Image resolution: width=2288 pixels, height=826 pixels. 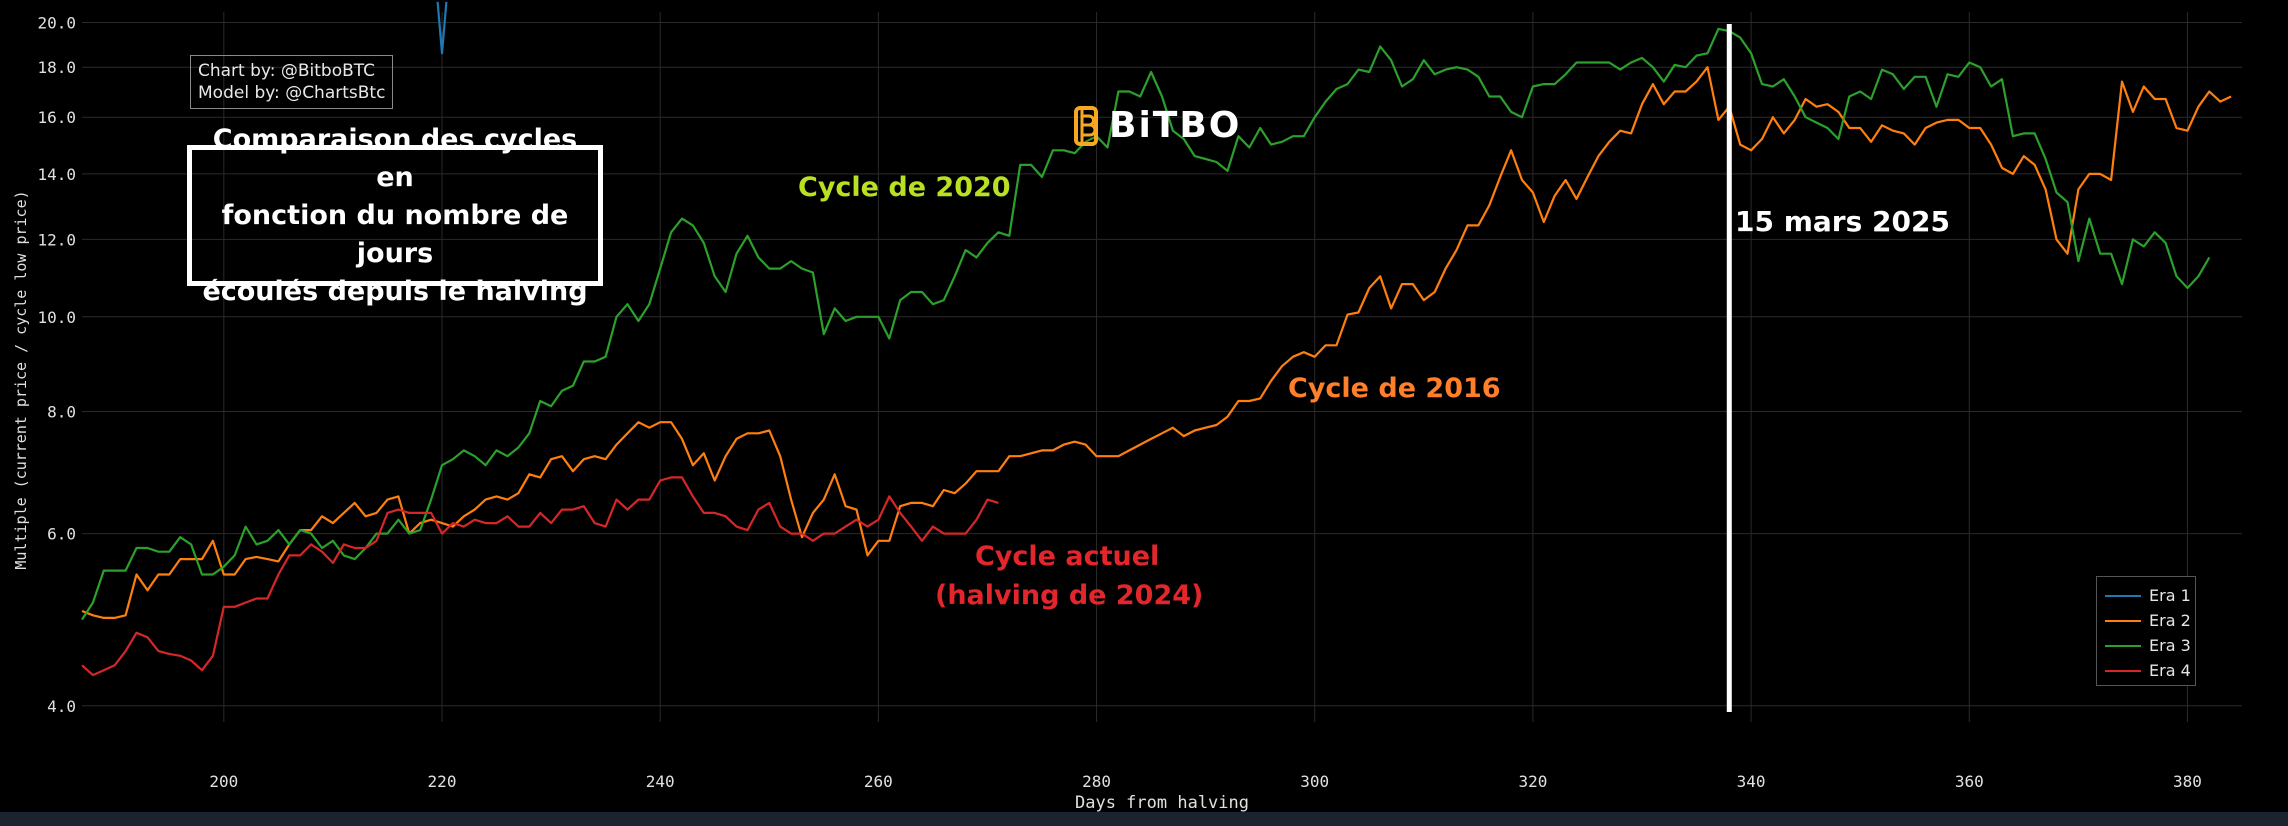 I want to click on y-tick-label: 16.0, so click(x=56, y=117).